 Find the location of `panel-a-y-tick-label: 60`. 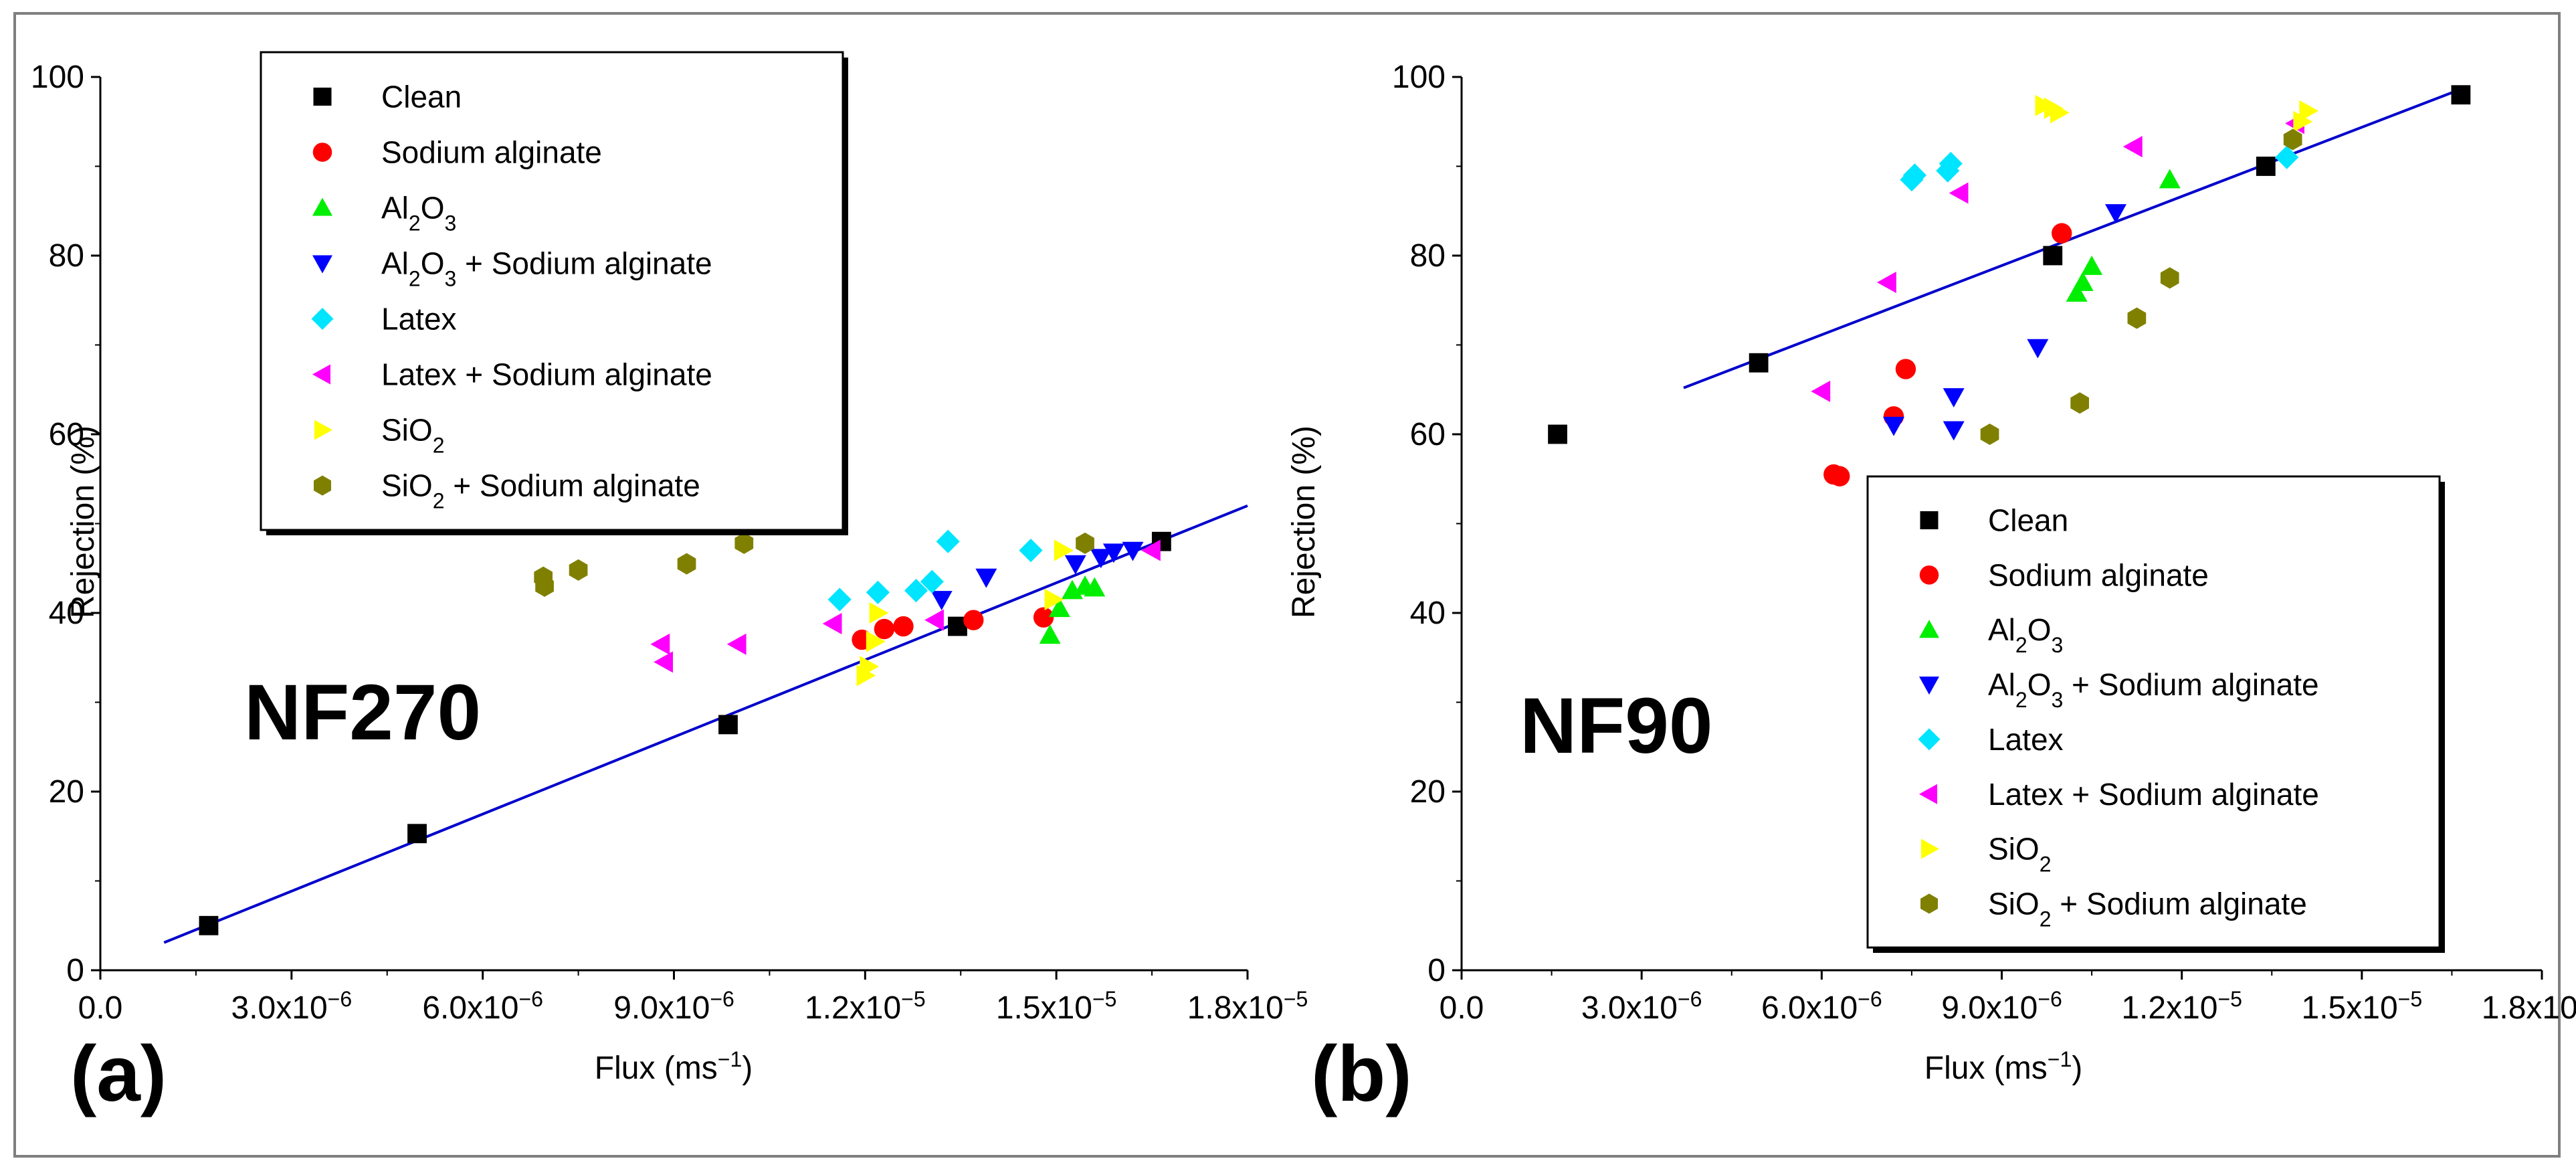

panel-a-y-tick-label: 60 is located at coordinates (66, 434).